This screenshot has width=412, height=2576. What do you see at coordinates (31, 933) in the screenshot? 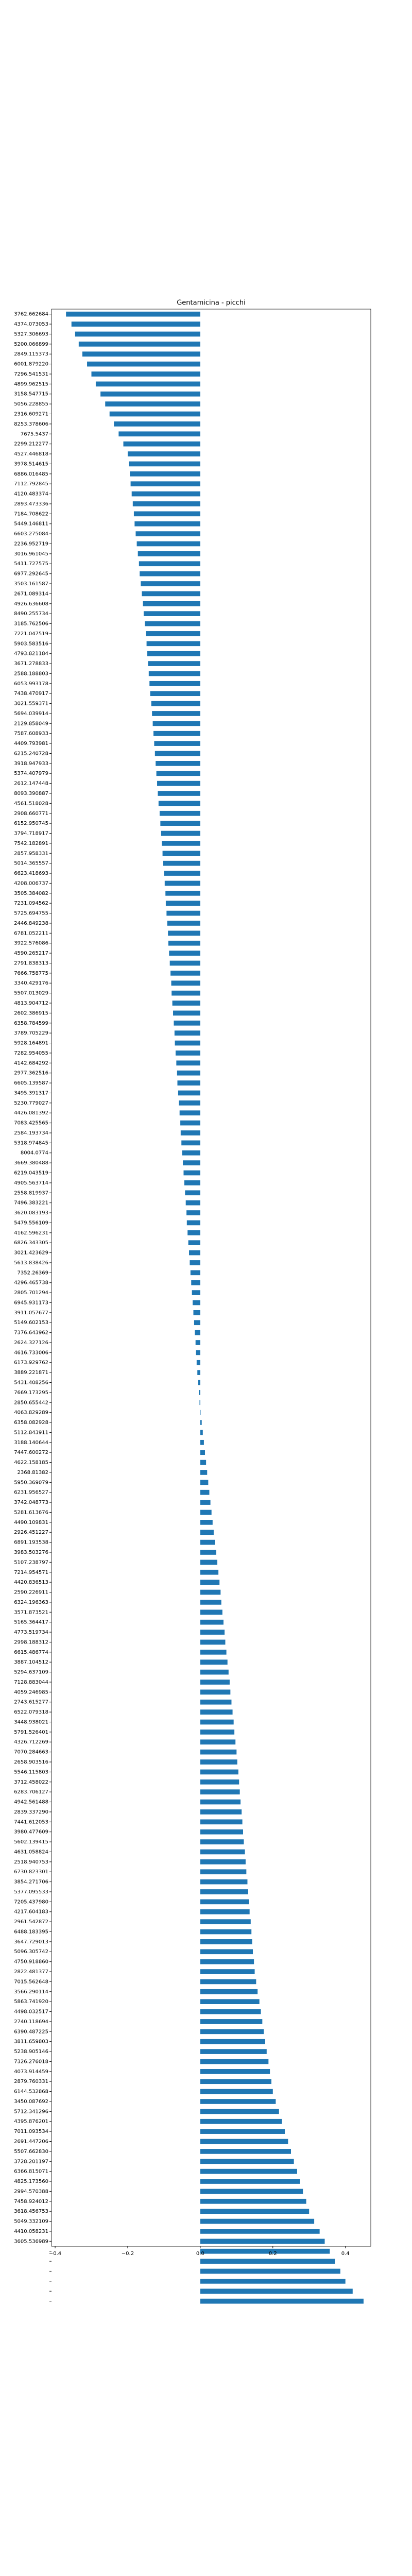
I see `y-tick-label: 6781.052211` at bounding box center [31, 933].